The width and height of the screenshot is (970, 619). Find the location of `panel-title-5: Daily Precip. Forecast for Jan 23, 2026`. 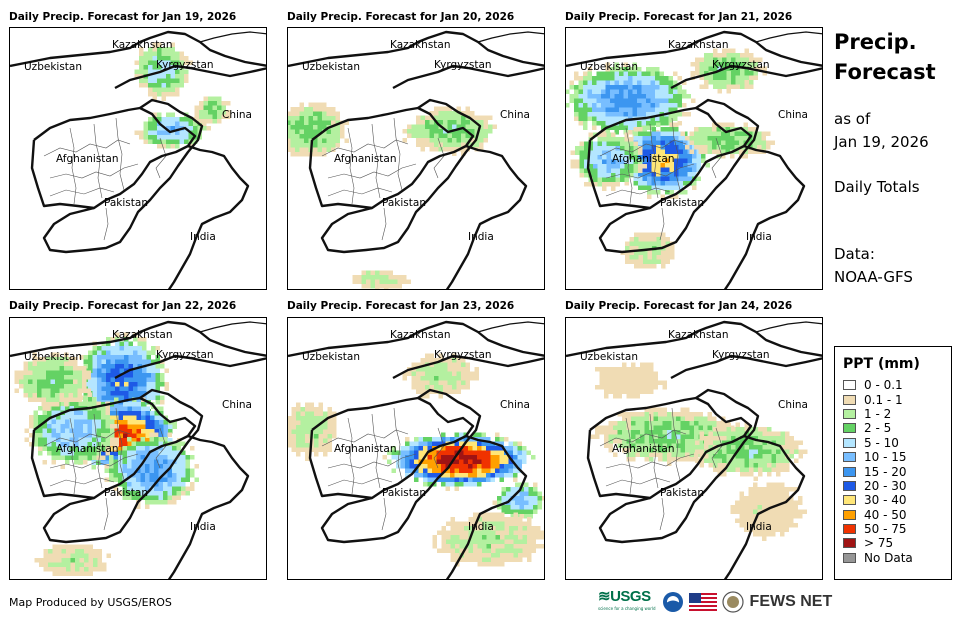

panel-title-5: Daily Precip. Forecast for Jan 23, 2026 is located at coordinates (401, 306).